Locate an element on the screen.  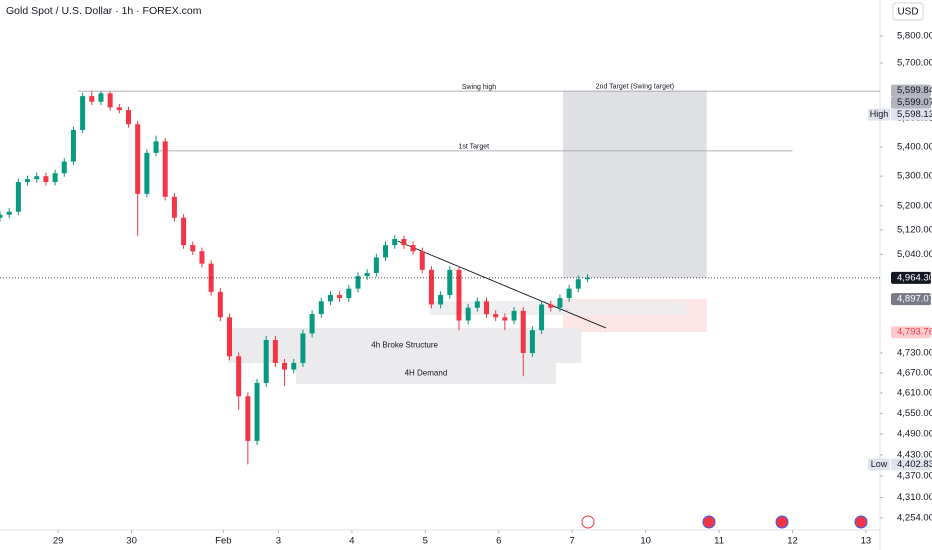
y-tick-label: 5,040.00 is located at coordinates (914, 254).